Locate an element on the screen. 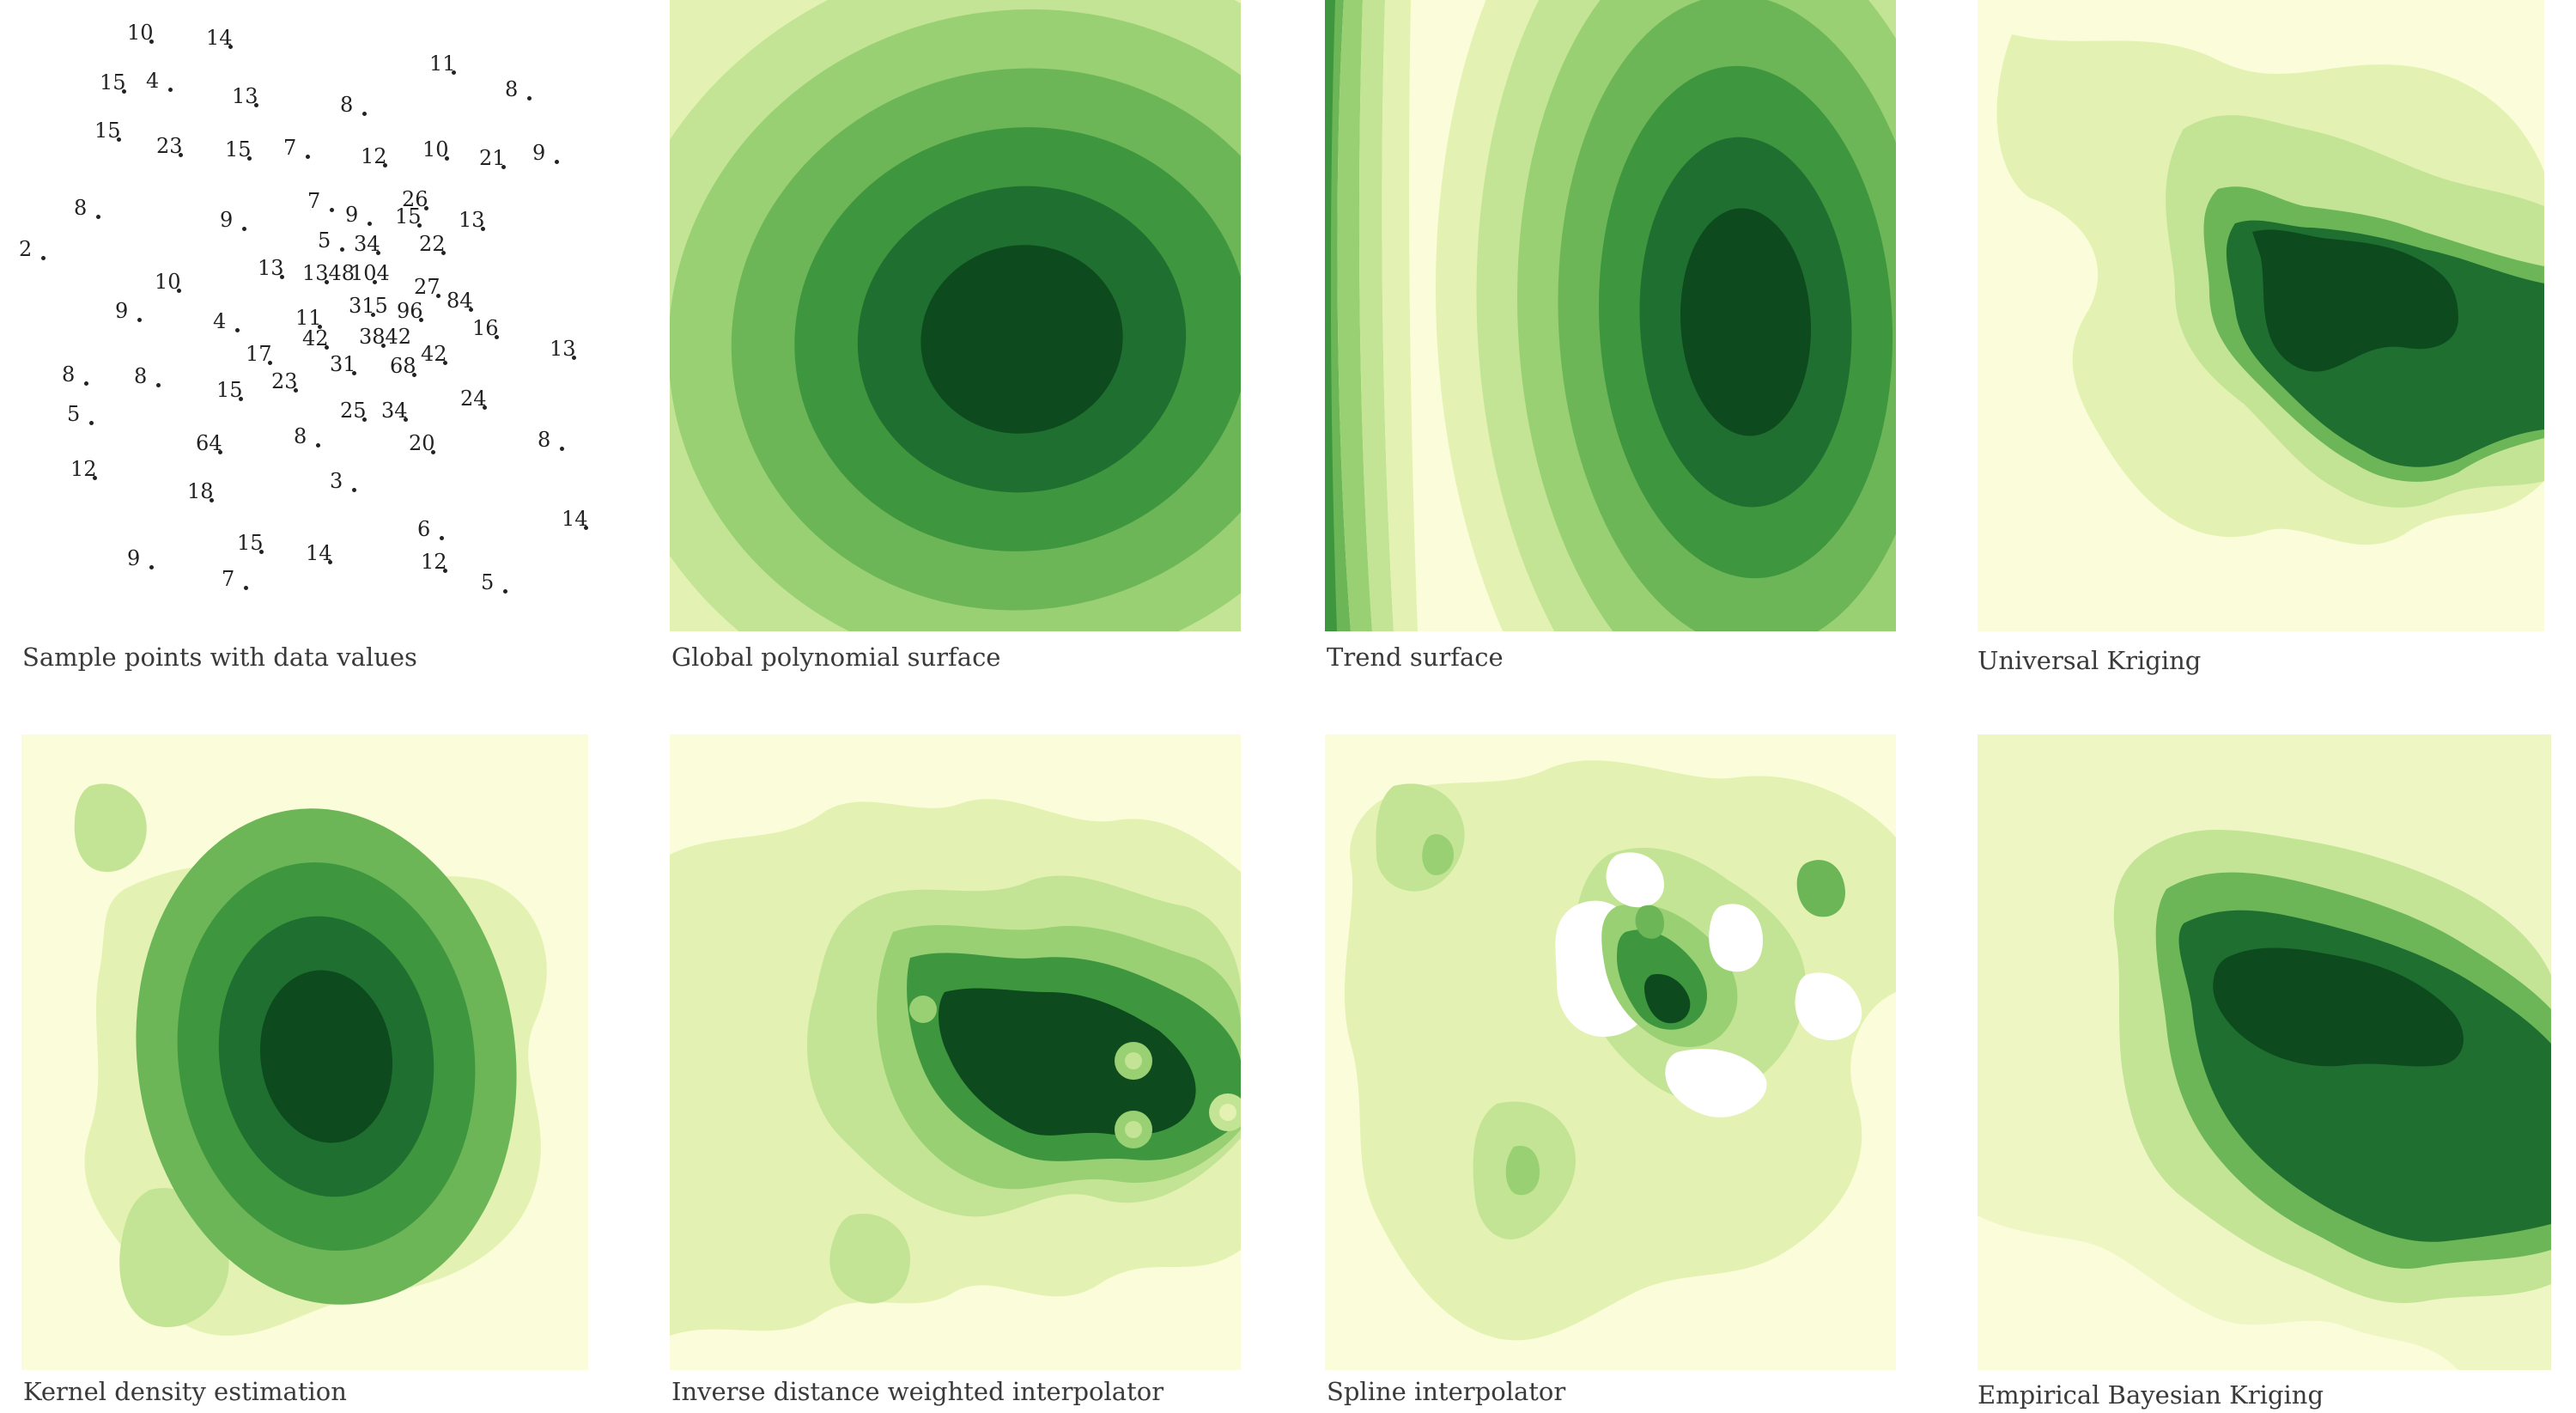  panel-kernel-density: Kernel density estimation is located at coordinates (322, 1073).